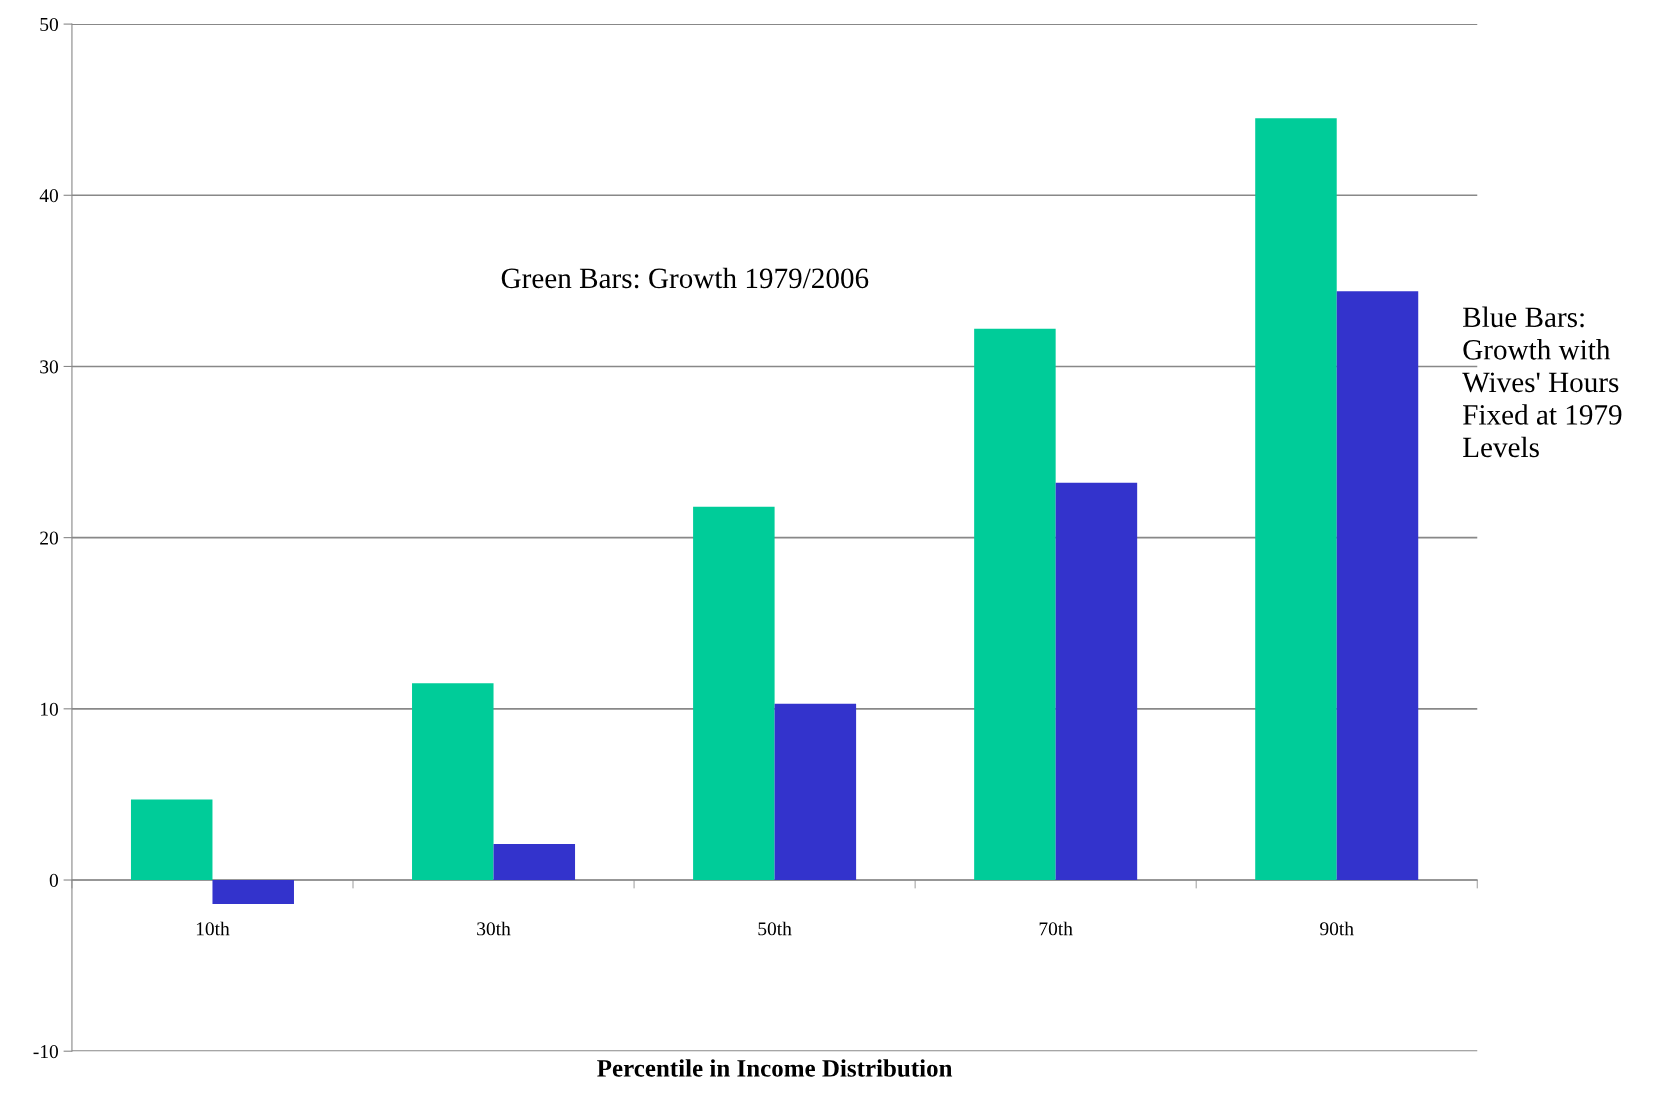 The width and height of the screenshot is (1673, 1095). What do you see at coordinates (49, 709) in the screenshot?
I see `y-tick-label: 10` at bounding box center [49, 709].